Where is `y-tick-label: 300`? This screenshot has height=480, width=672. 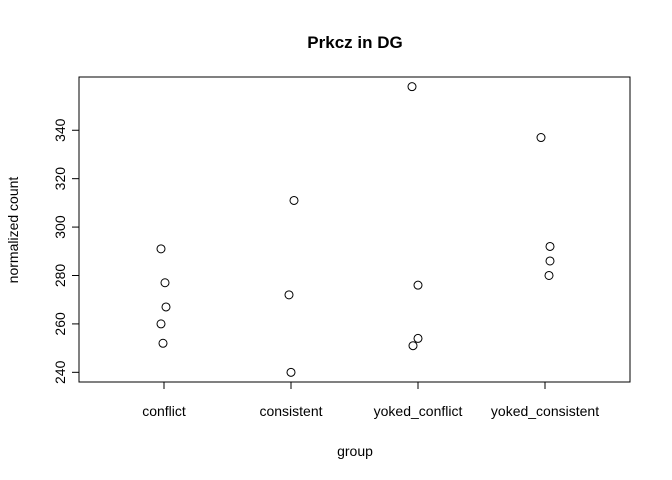 y-tick-label: 300 is located at coordinates (60, 227).